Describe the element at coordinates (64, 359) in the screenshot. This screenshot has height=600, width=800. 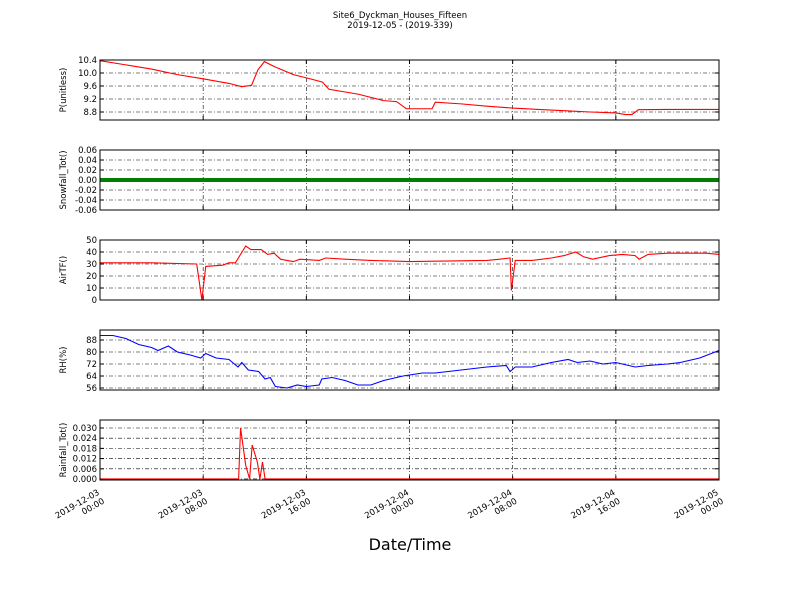
I see `y-axis-label: RH(%)` at that location.